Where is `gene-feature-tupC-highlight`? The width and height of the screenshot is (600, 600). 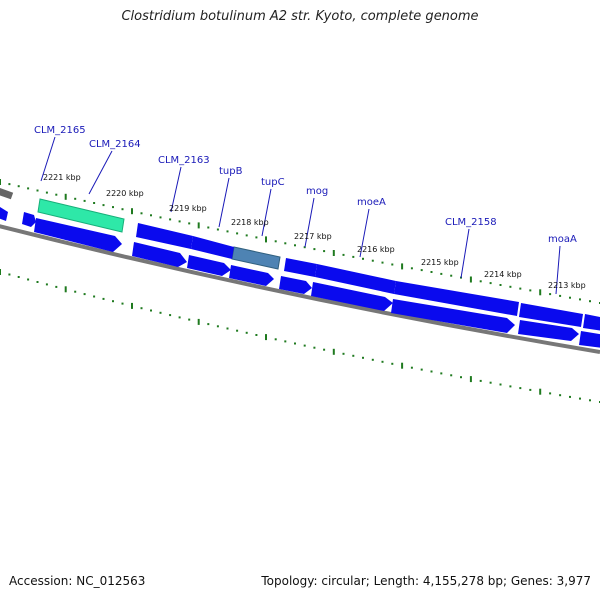 gene-feature-tupC-highlight is located at coordinates (256, 258).